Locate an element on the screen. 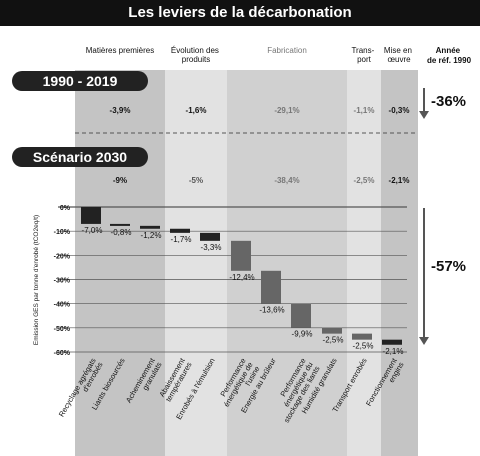 The height and width of the screenshot is (456, 480). band-evolution-produits is located at coordinates (196, 263).